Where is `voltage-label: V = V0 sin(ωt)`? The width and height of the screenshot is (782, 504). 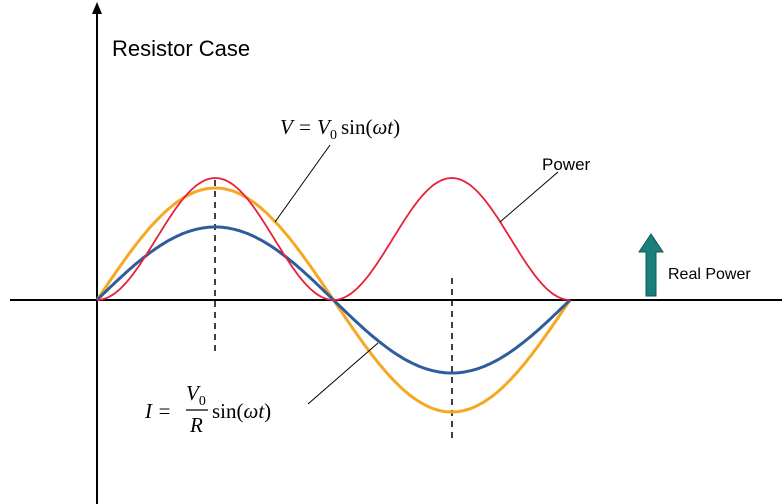
voltage-label: V = V0 sin(ωt) is located at coordinates (340, 129).